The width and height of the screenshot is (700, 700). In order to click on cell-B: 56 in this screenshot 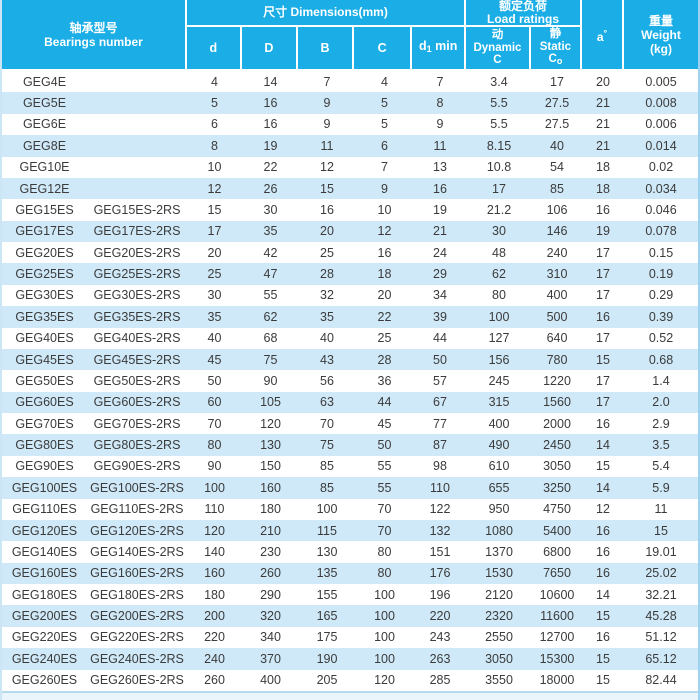, I will do `click(327, 380)`.